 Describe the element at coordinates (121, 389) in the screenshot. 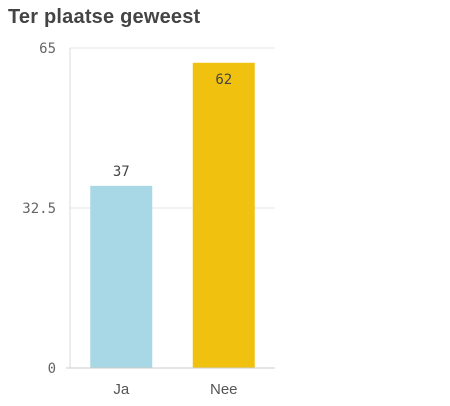

I see `x-tick-label: Ja` at that location.